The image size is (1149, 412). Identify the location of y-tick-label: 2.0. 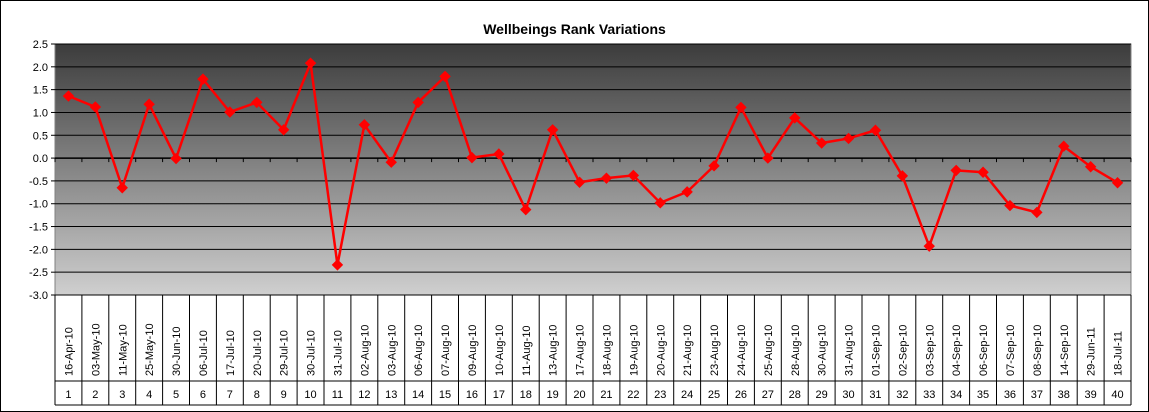
(40, 68).